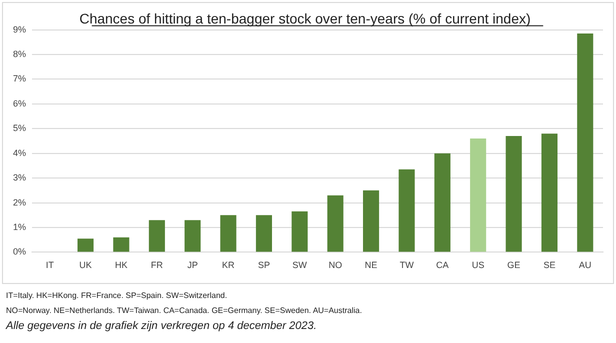  What do you see at coordinates (19, 153) in the screenshot?
I see `y-tick-label: 4%` at bounding box center [19, 153].